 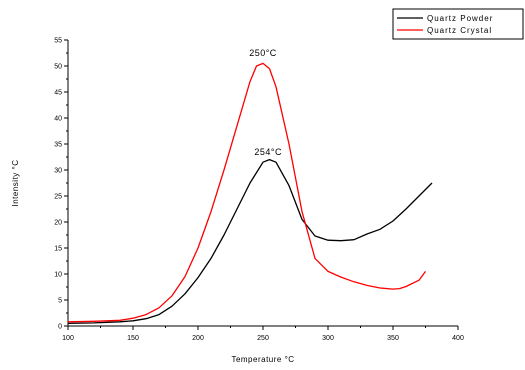 What do you see at coordinates (133, 338) in the screenshot?
I see `x-tick-label: 150` at bounding box center [133, 338].